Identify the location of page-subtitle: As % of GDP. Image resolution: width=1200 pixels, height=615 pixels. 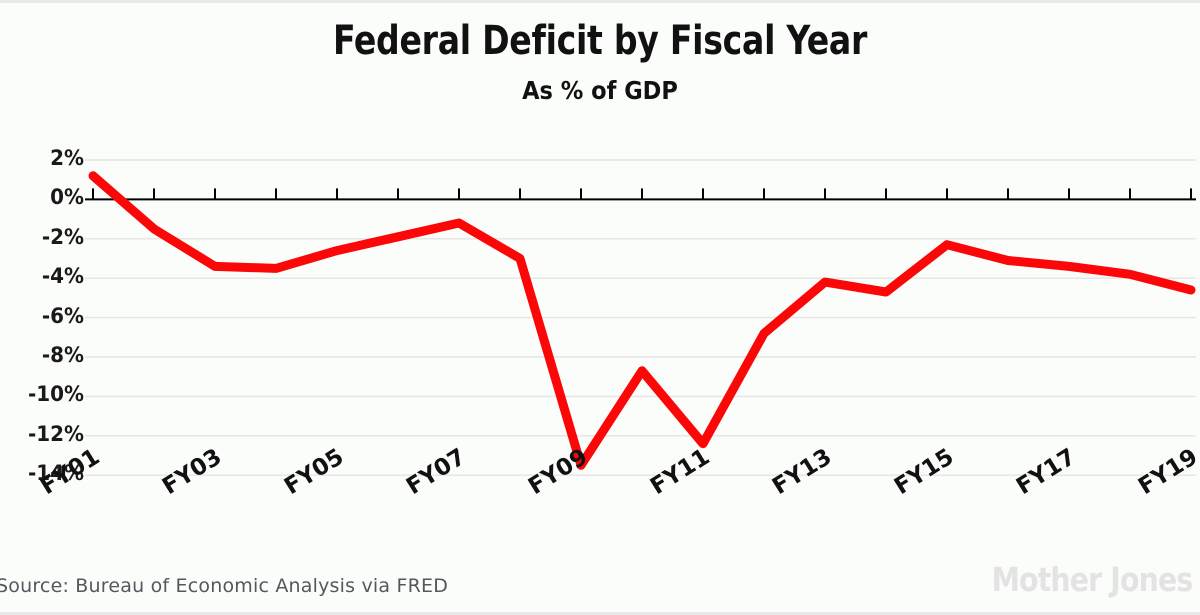
(600, 90).